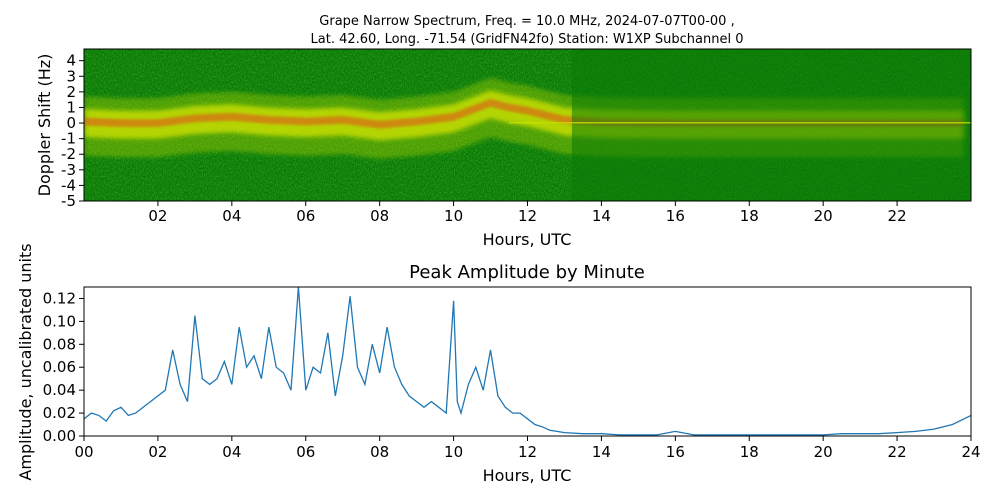 This screenshot has height=500, width=1000. What do you see at coordinates (305, 452) in the screenshot?
I see `amplitude-x-tick-label: 06` at bounding box center [305, 452].